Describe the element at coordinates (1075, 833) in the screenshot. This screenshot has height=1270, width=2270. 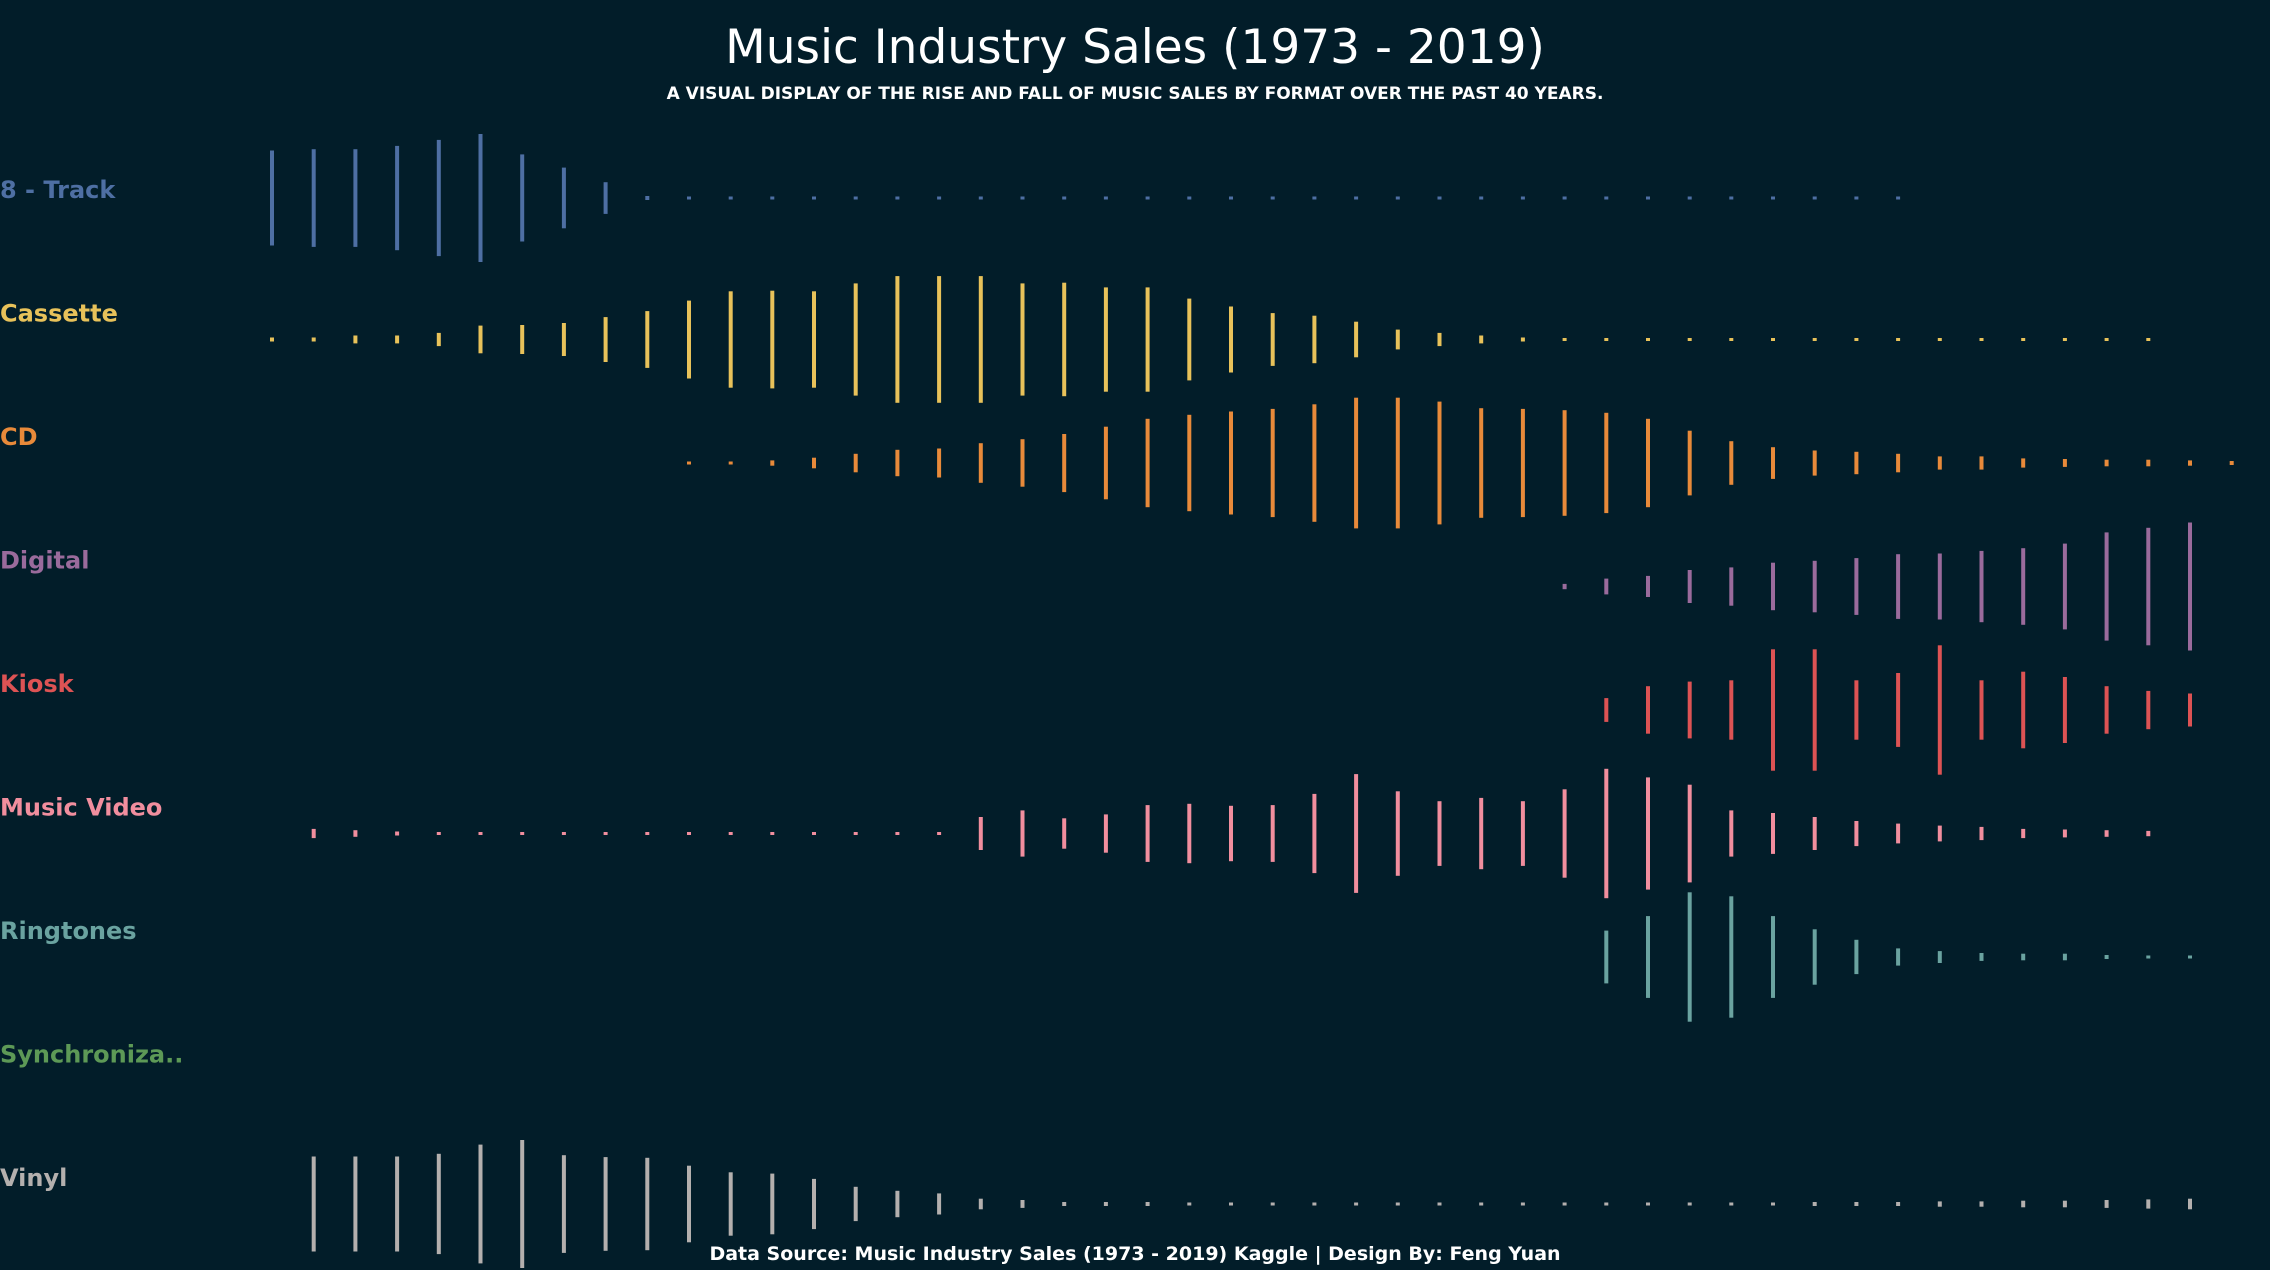
I see `format-row: Music Video` at that location.